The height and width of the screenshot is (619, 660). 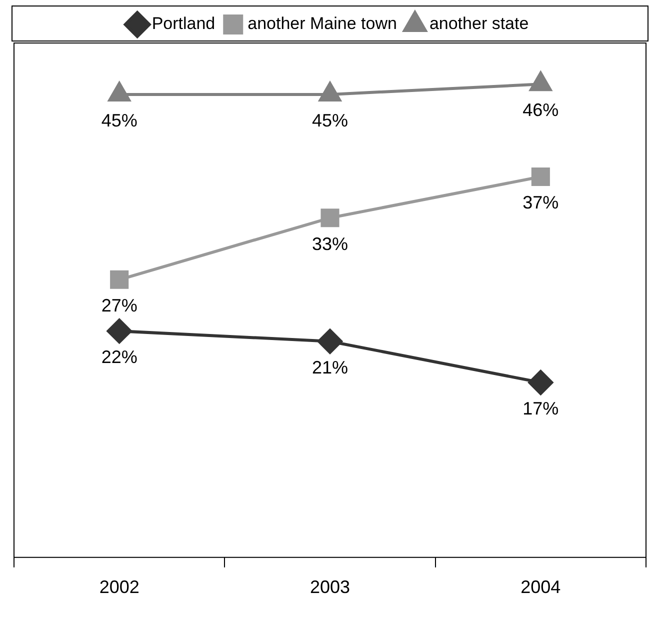 What do you see at coordinates (540, 202) in the screenshot?
I see `data-label: 37%` at bounding box center [540, 202].